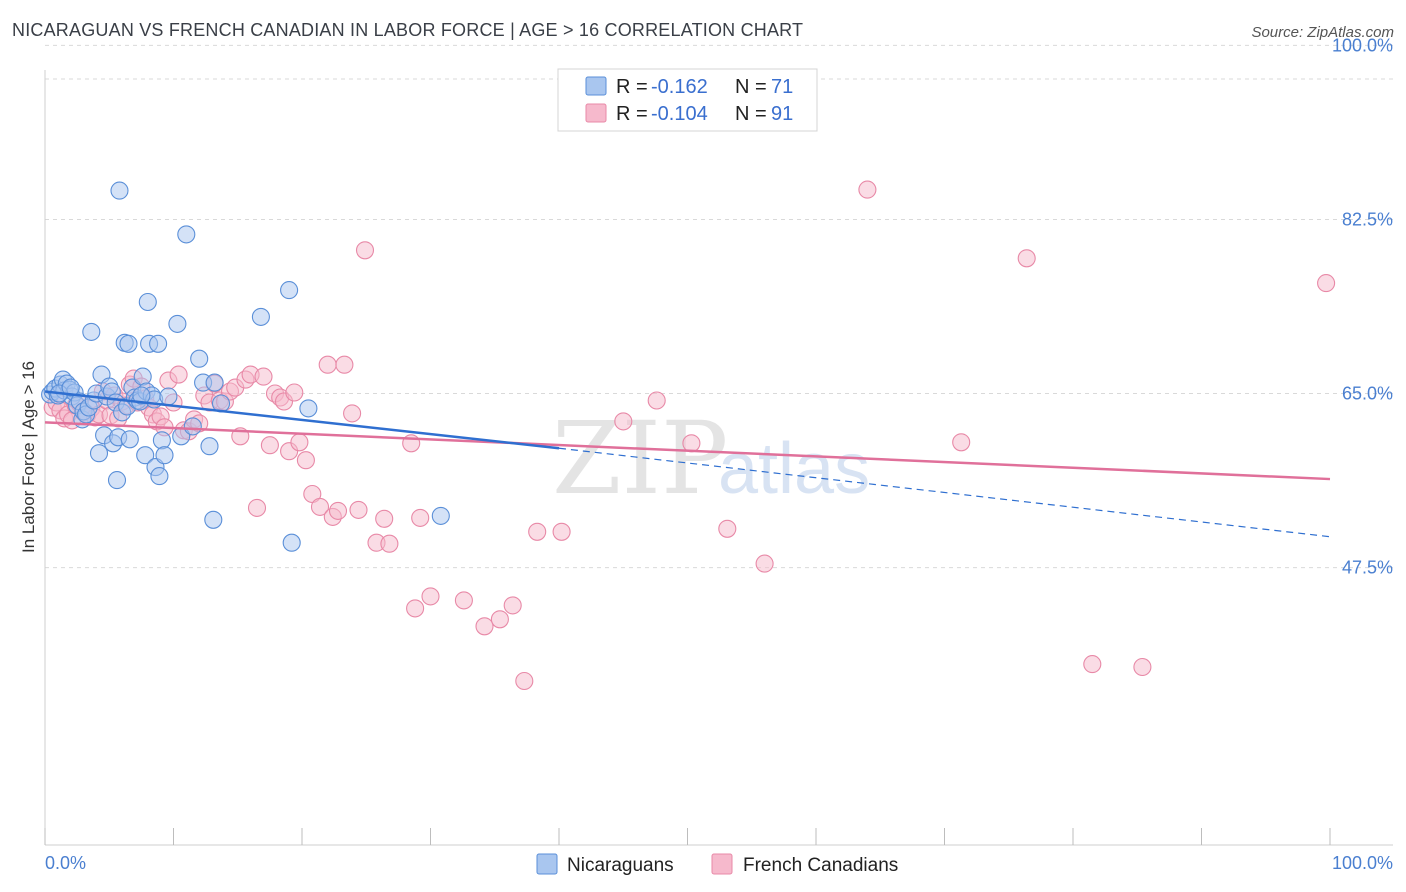  What do you see at coordinates (547, 864) in the screenshot?
I see `bottom-legend-swatch-blue` at bounding box center [547, 864].